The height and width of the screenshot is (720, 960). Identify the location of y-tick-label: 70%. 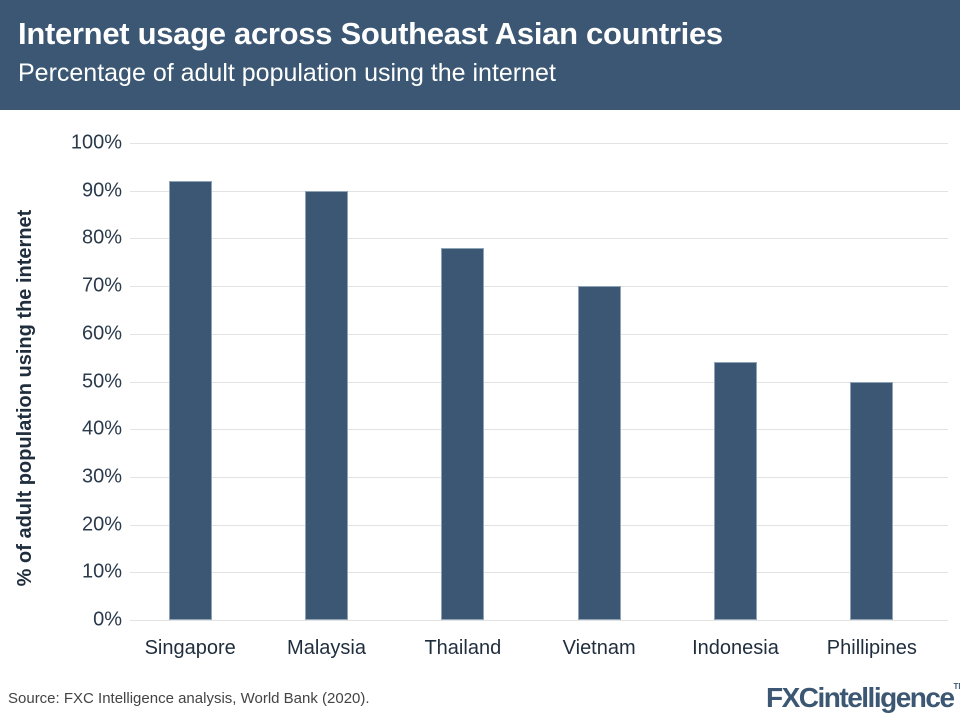
(101, 285).